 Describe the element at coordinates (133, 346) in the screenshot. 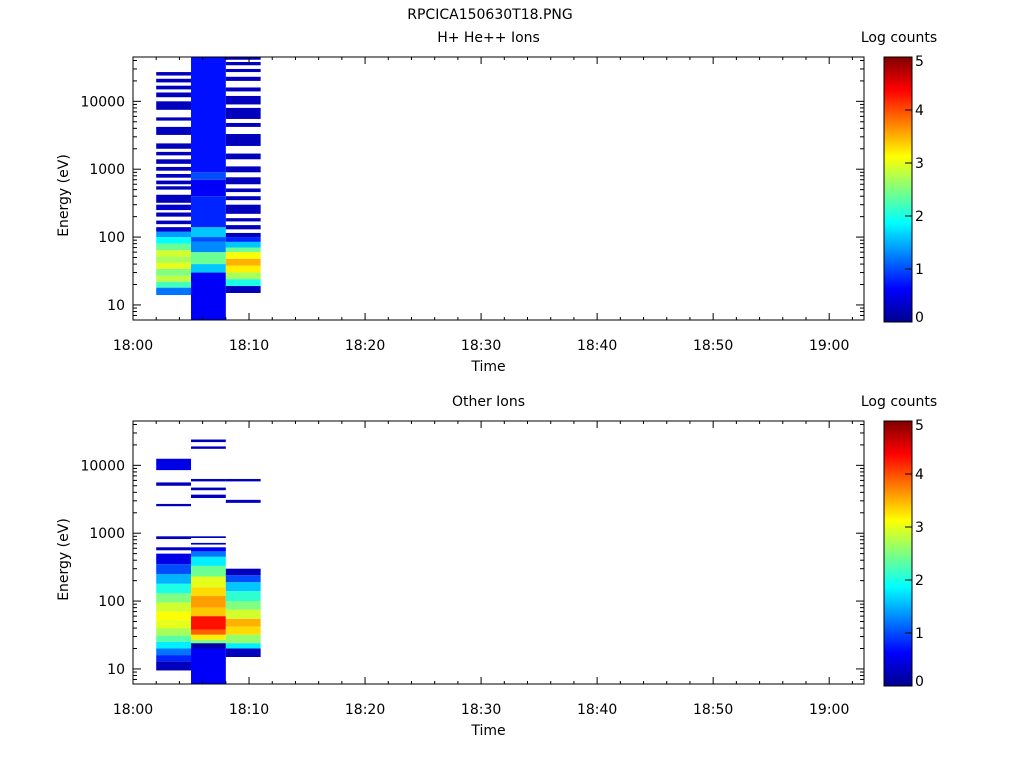

I see `x-tick-label: 18:00` at that location.